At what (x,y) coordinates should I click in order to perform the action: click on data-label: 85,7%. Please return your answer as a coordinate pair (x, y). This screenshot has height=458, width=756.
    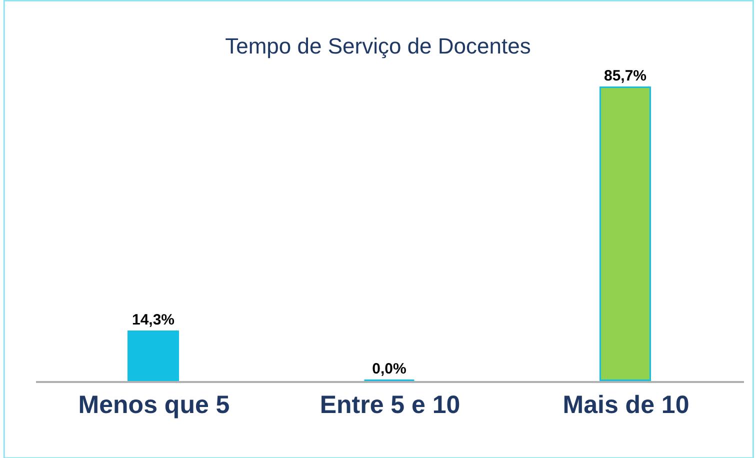
    Looking at the image, I should click on (625, 75).